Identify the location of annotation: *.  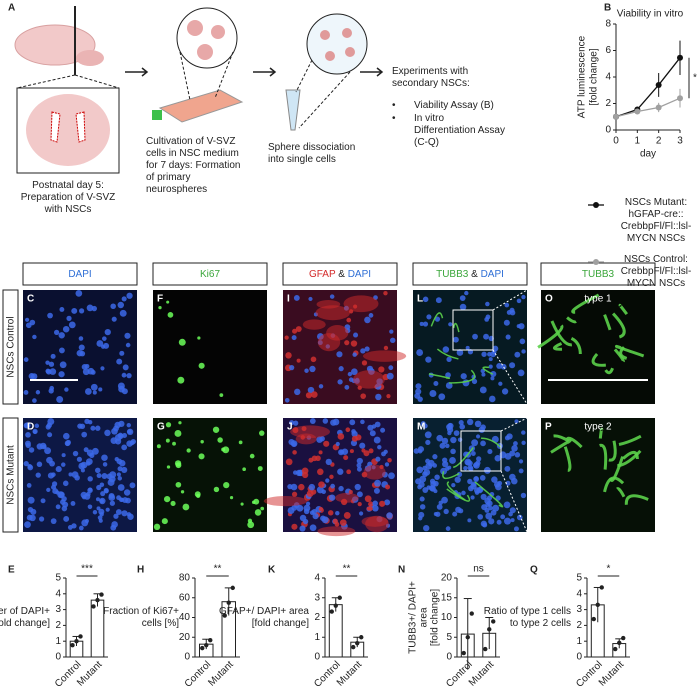
(695, 78).